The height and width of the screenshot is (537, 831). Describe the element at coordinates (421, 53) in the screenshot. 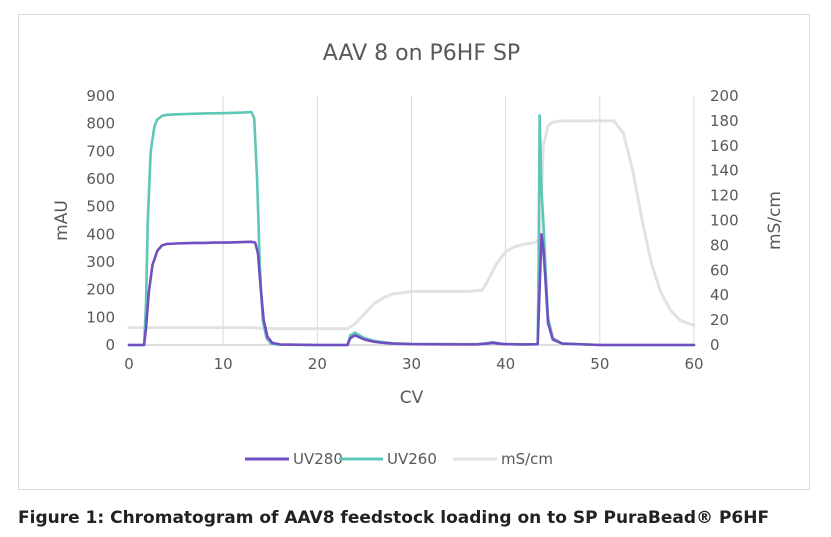

I see `chart-title: AAV 8 on P6HF SP` at that location.